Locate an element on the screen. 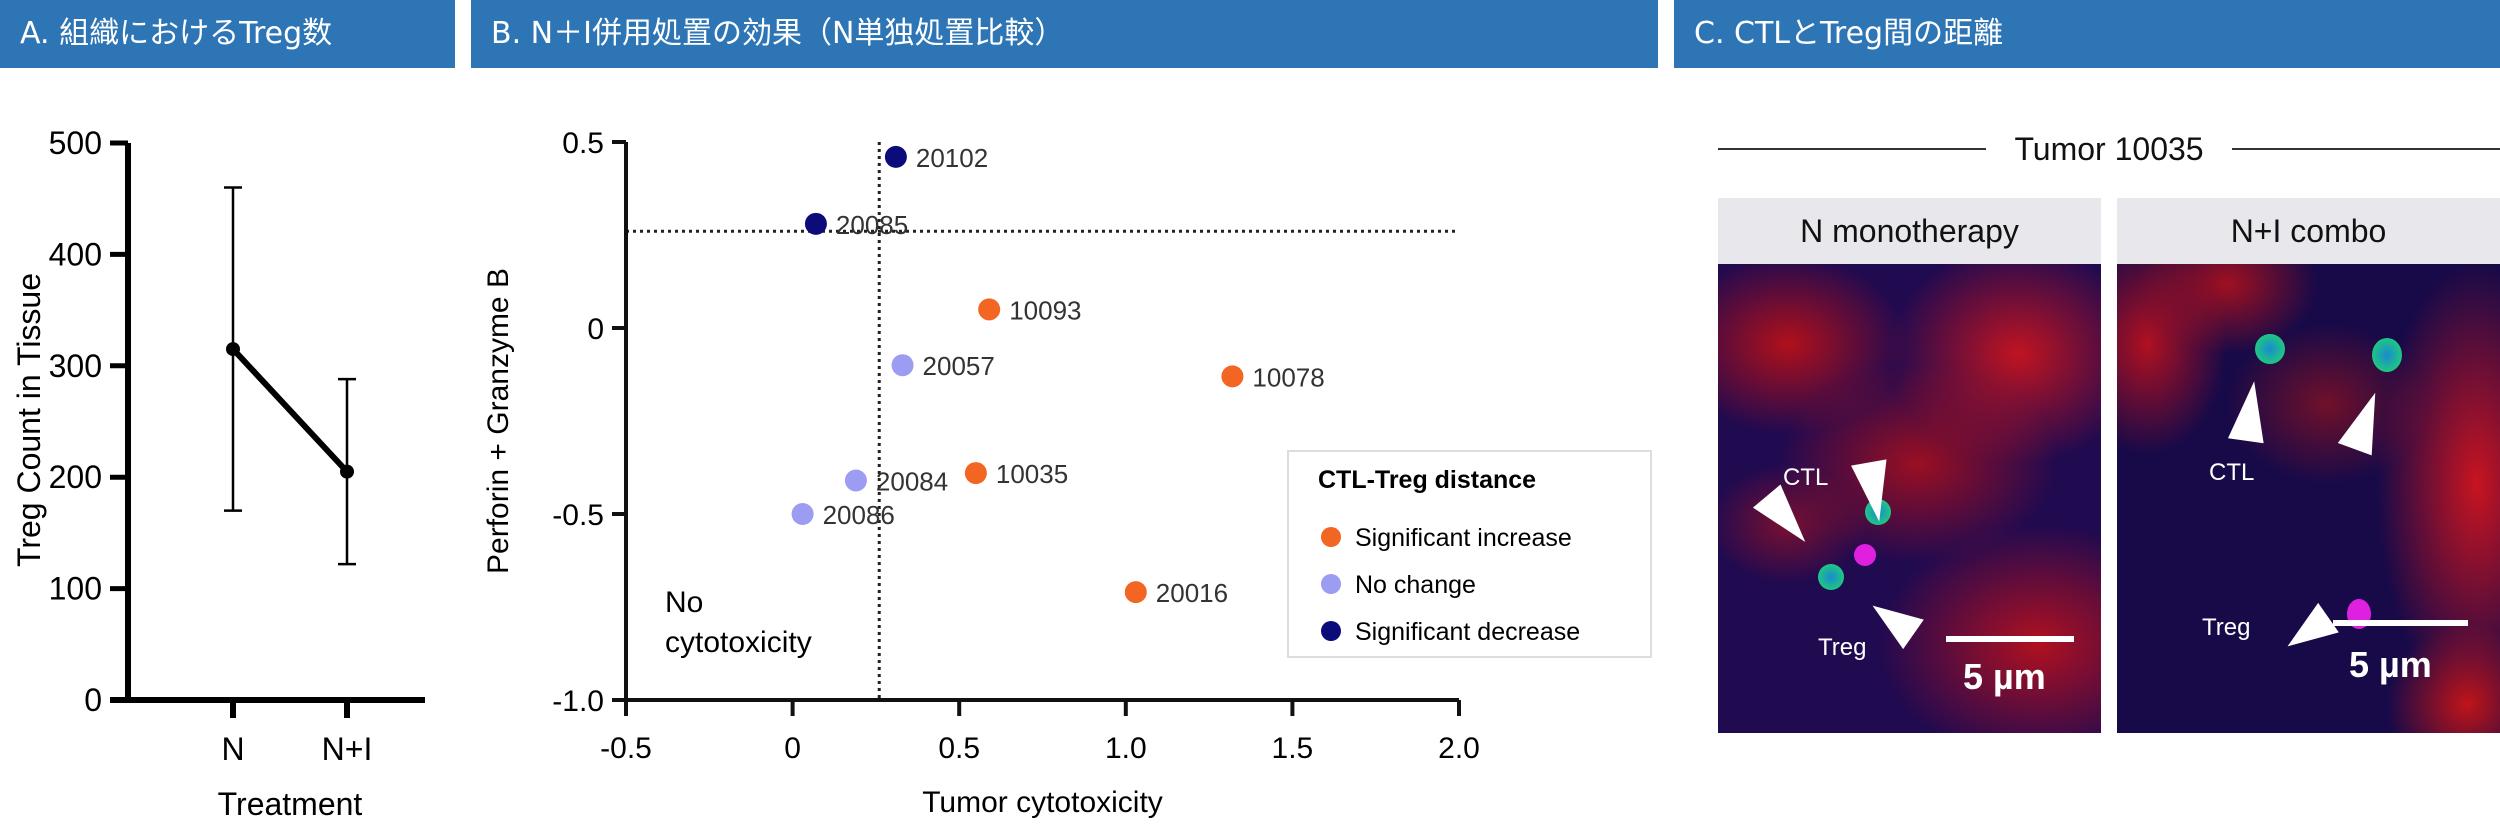  y-tick-label: 300 is located at coordinates (75, 366).